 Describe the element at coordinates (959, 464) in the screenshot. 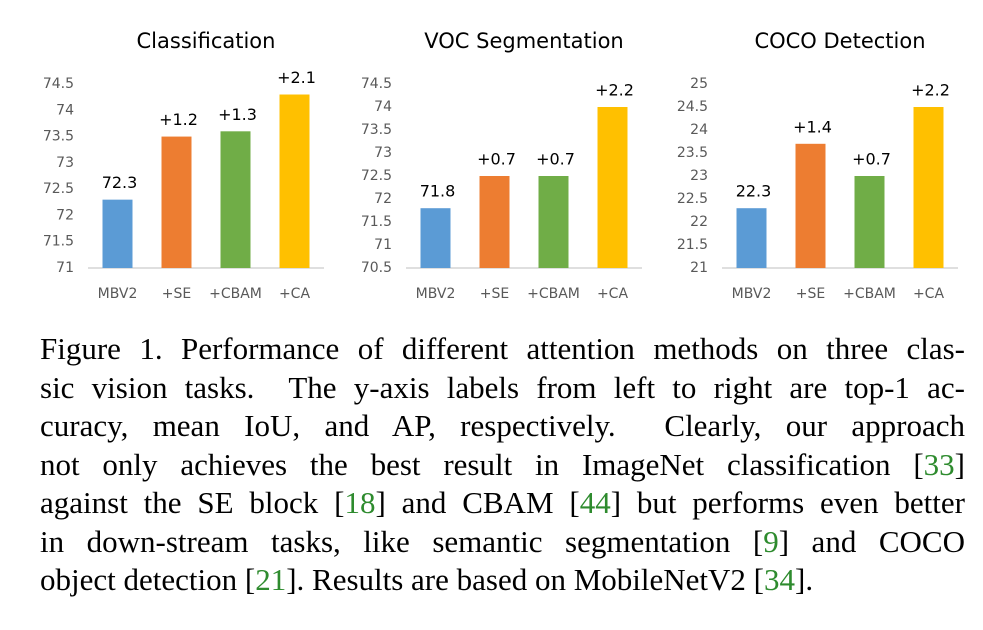

I see `caption-text: ]` at that location.